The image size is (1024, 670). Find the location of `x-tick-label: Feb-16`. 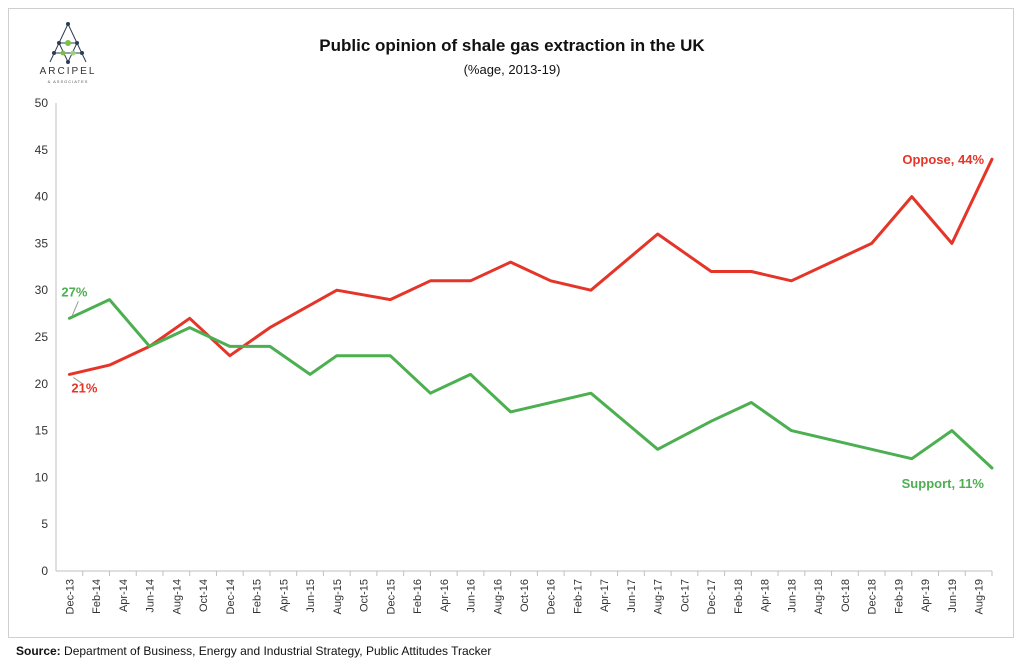

x-tick-label: Feb-16 is located at coordinates (418, 596).